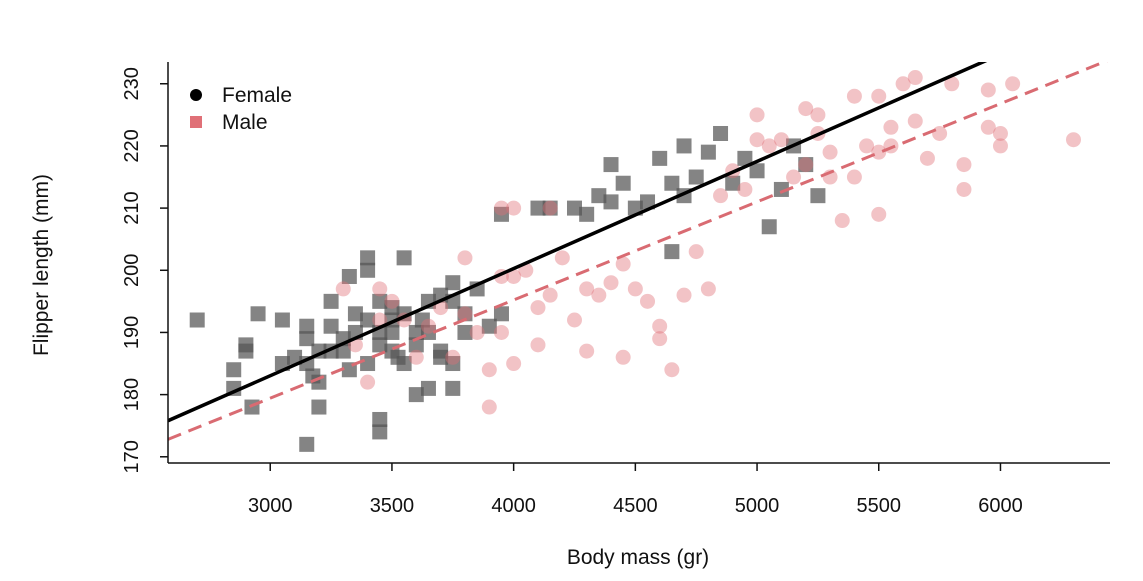 Image resolution: width=1143 pixels, height=581 pixels. What do you see at coordinates (132, 394) in the screenshot?
I see `y-tick-label: 180` at bounding box center [132, 394].